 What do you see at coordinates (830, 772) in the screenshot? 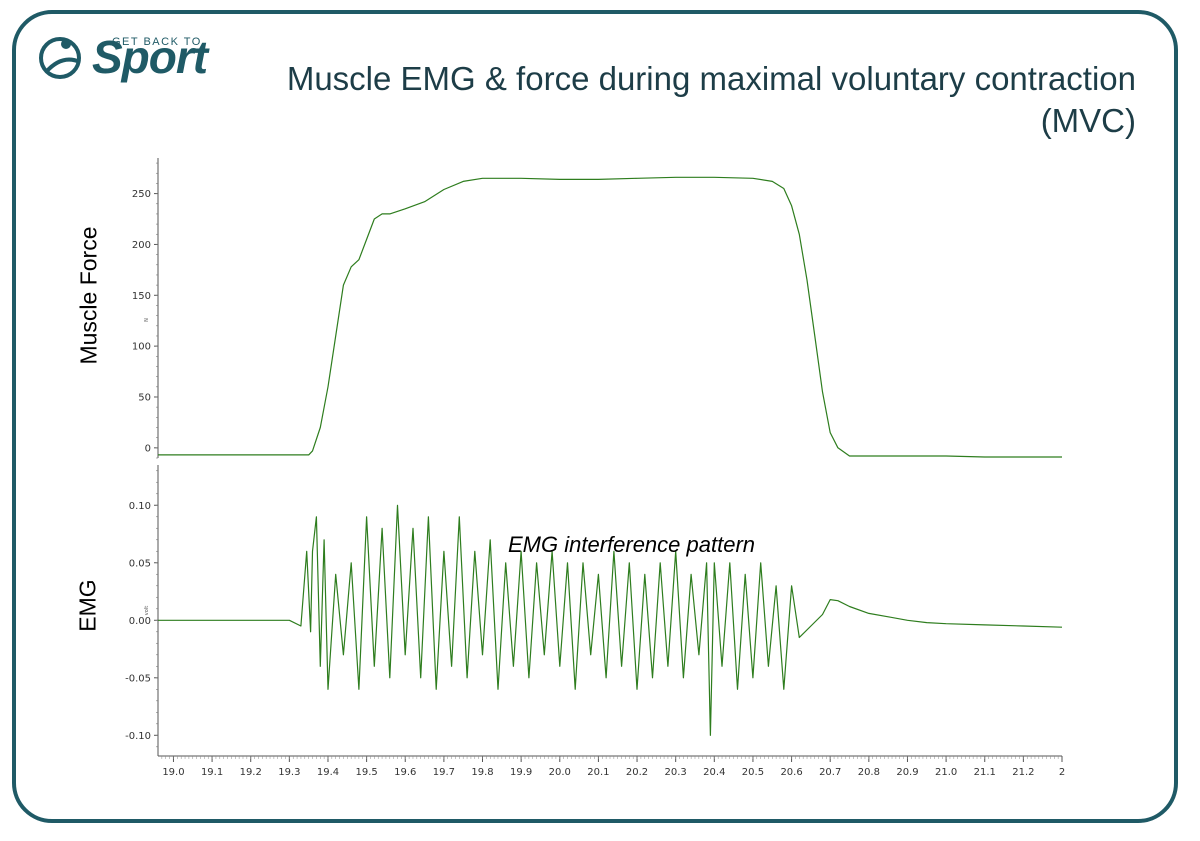
I see `x-tick-label: 20.7` at bounding box center [830, 772].